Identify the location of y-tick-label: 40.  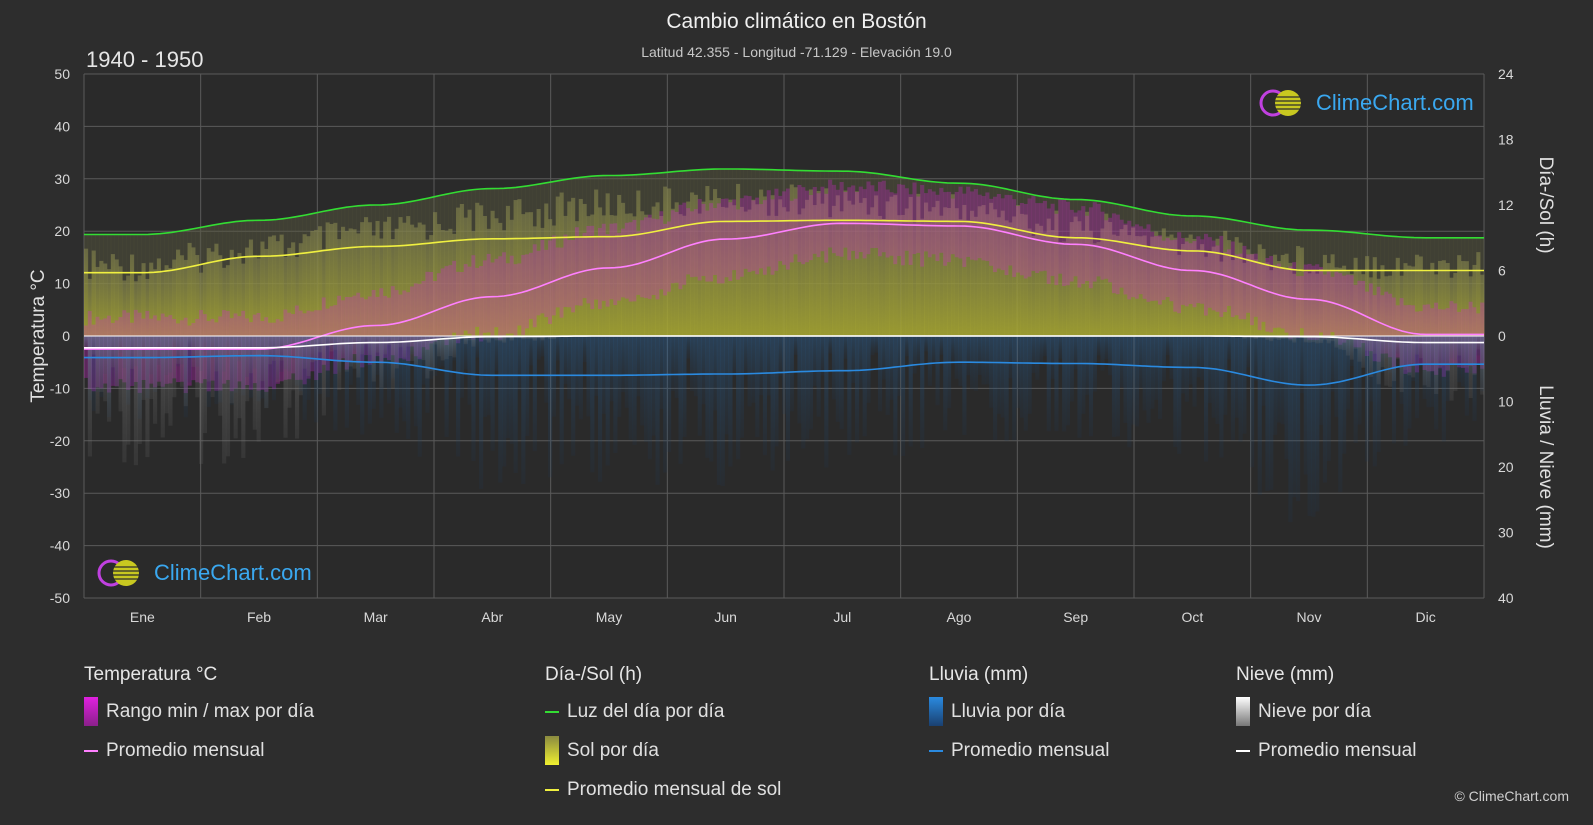
(62, 126).